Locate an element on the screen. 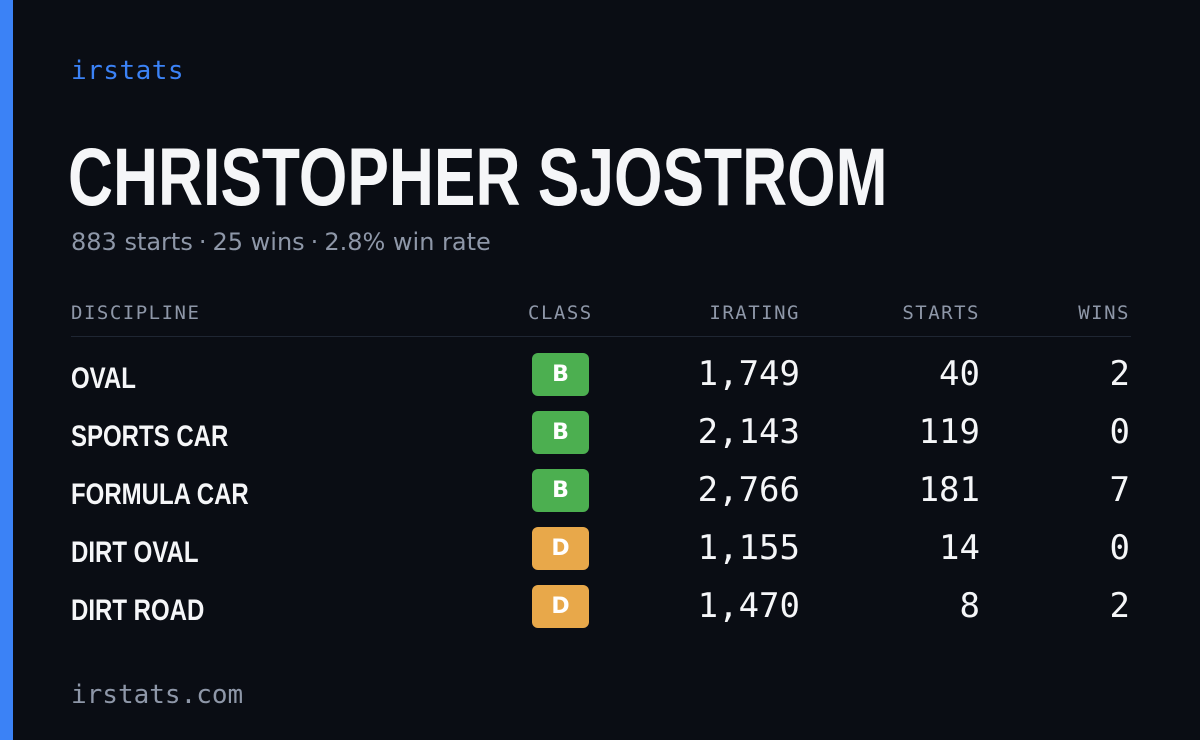  accent-bar is located at coordinates (6, 370).